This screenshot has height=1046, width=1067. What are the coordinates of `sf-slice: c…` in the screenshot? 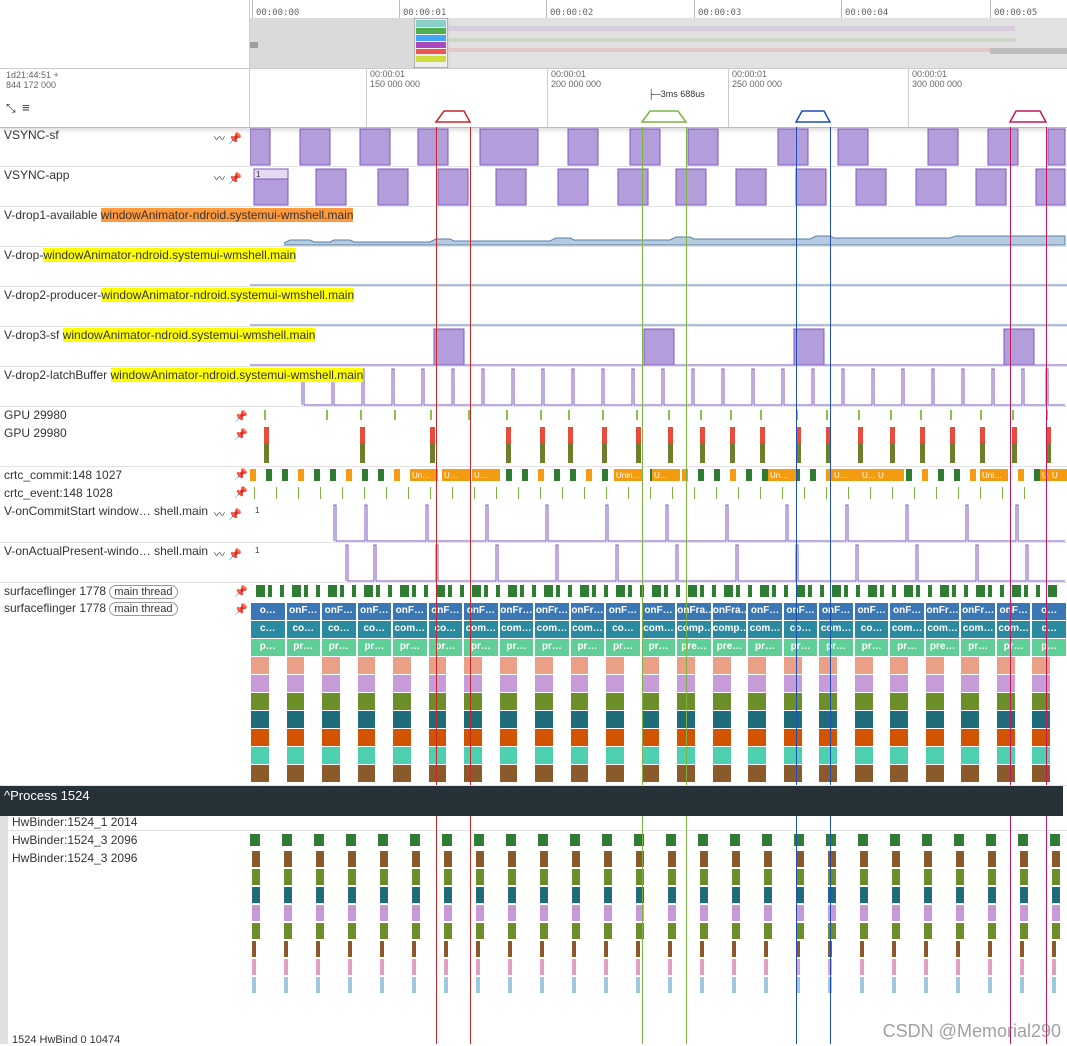 It's located at (268, 629).